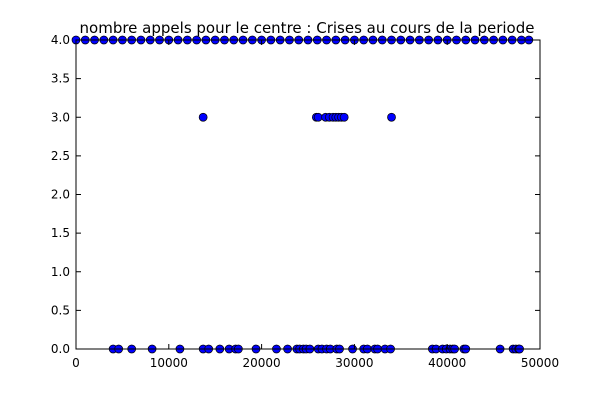  I want to click on x-tick-label: 20000, so click(262, 363).